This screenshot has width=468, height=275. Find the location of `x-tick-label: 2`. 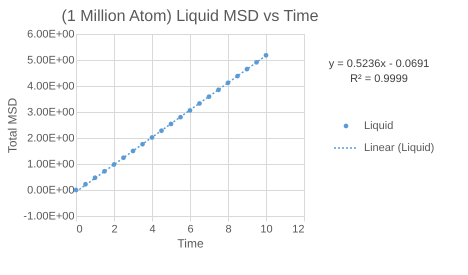

x-tick-label: 2 is located at coordinates (114, 230).